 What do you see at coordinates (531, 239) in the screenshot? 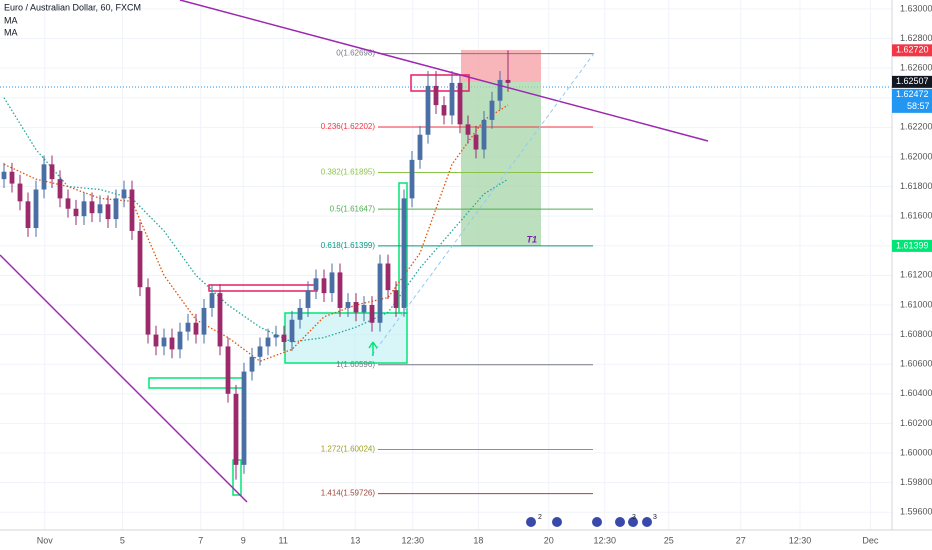
I see `annotation: T1` at bounding box center [531, 239].